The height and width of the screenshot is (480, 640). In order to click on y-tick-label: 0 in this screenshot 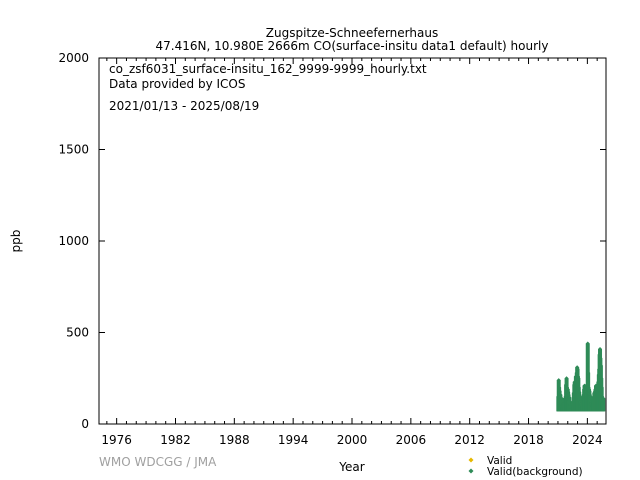, I will do `click(85, 424)`.